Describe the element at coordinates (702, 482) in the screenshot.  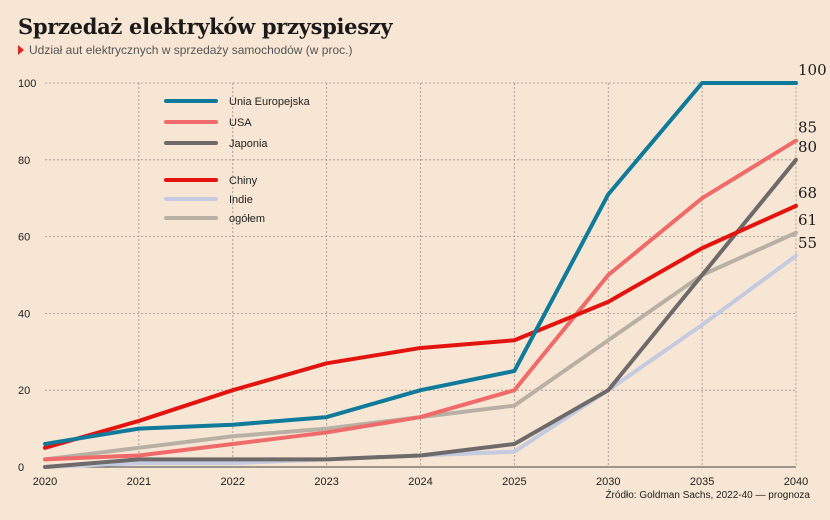
I see `x-tick-label: 2035` at that location.